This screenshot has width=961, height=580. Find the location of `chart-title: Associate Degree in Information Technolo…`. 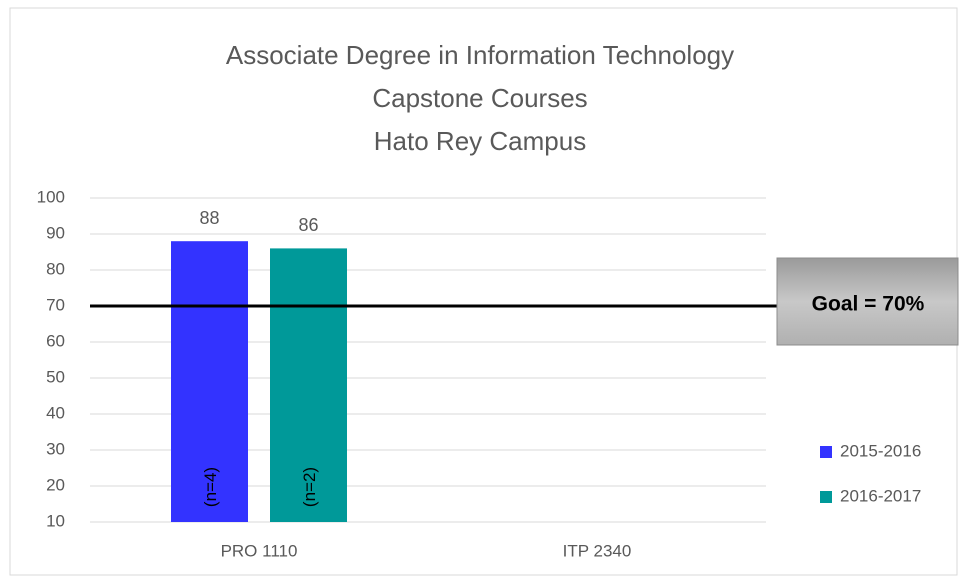

chart-title: Associate Degree in Information Technolo… is located at coordinates (480, 55).